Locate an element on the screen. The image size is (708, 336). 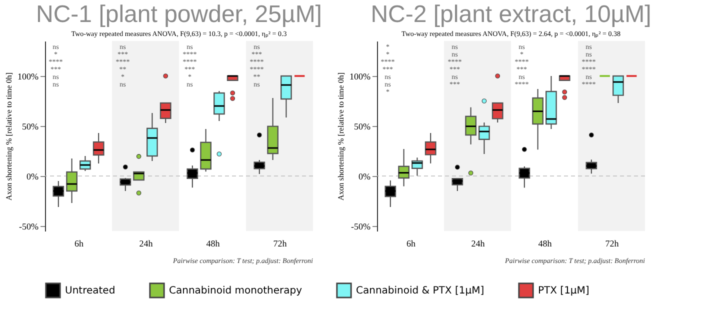
chart-title: NC-1 [plant powder, 25µM] is located at coordinates (179, 14).